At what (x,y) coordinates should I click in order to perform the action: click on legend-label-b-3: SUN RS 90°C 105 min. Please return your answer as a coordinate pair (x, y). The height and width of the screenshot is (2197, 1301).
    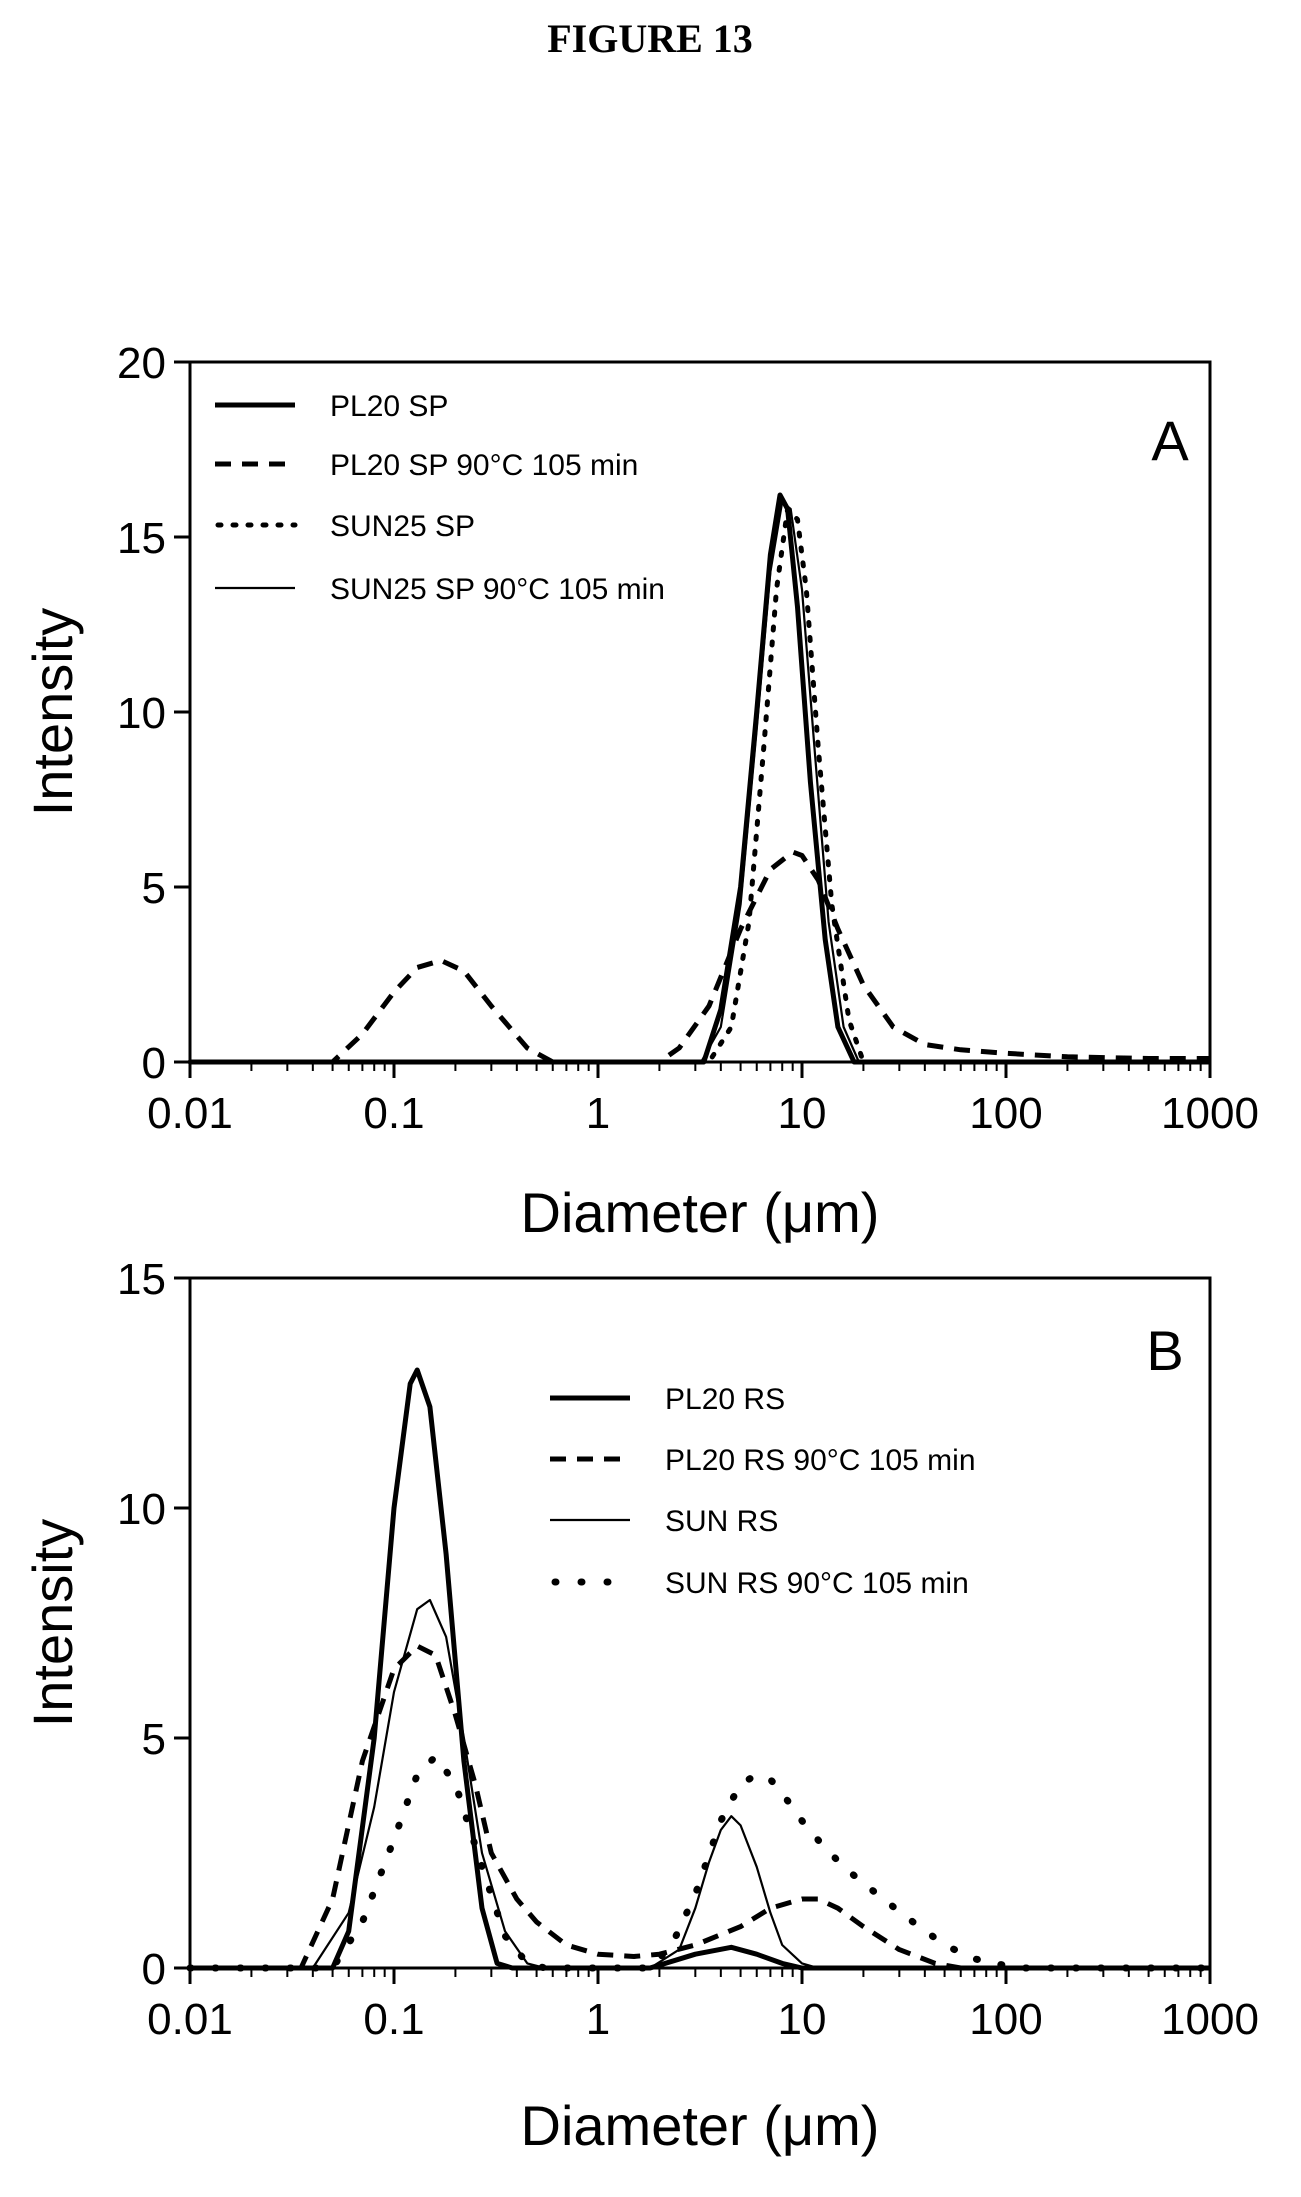
    Looking at the image, I should click on (817, 1583).